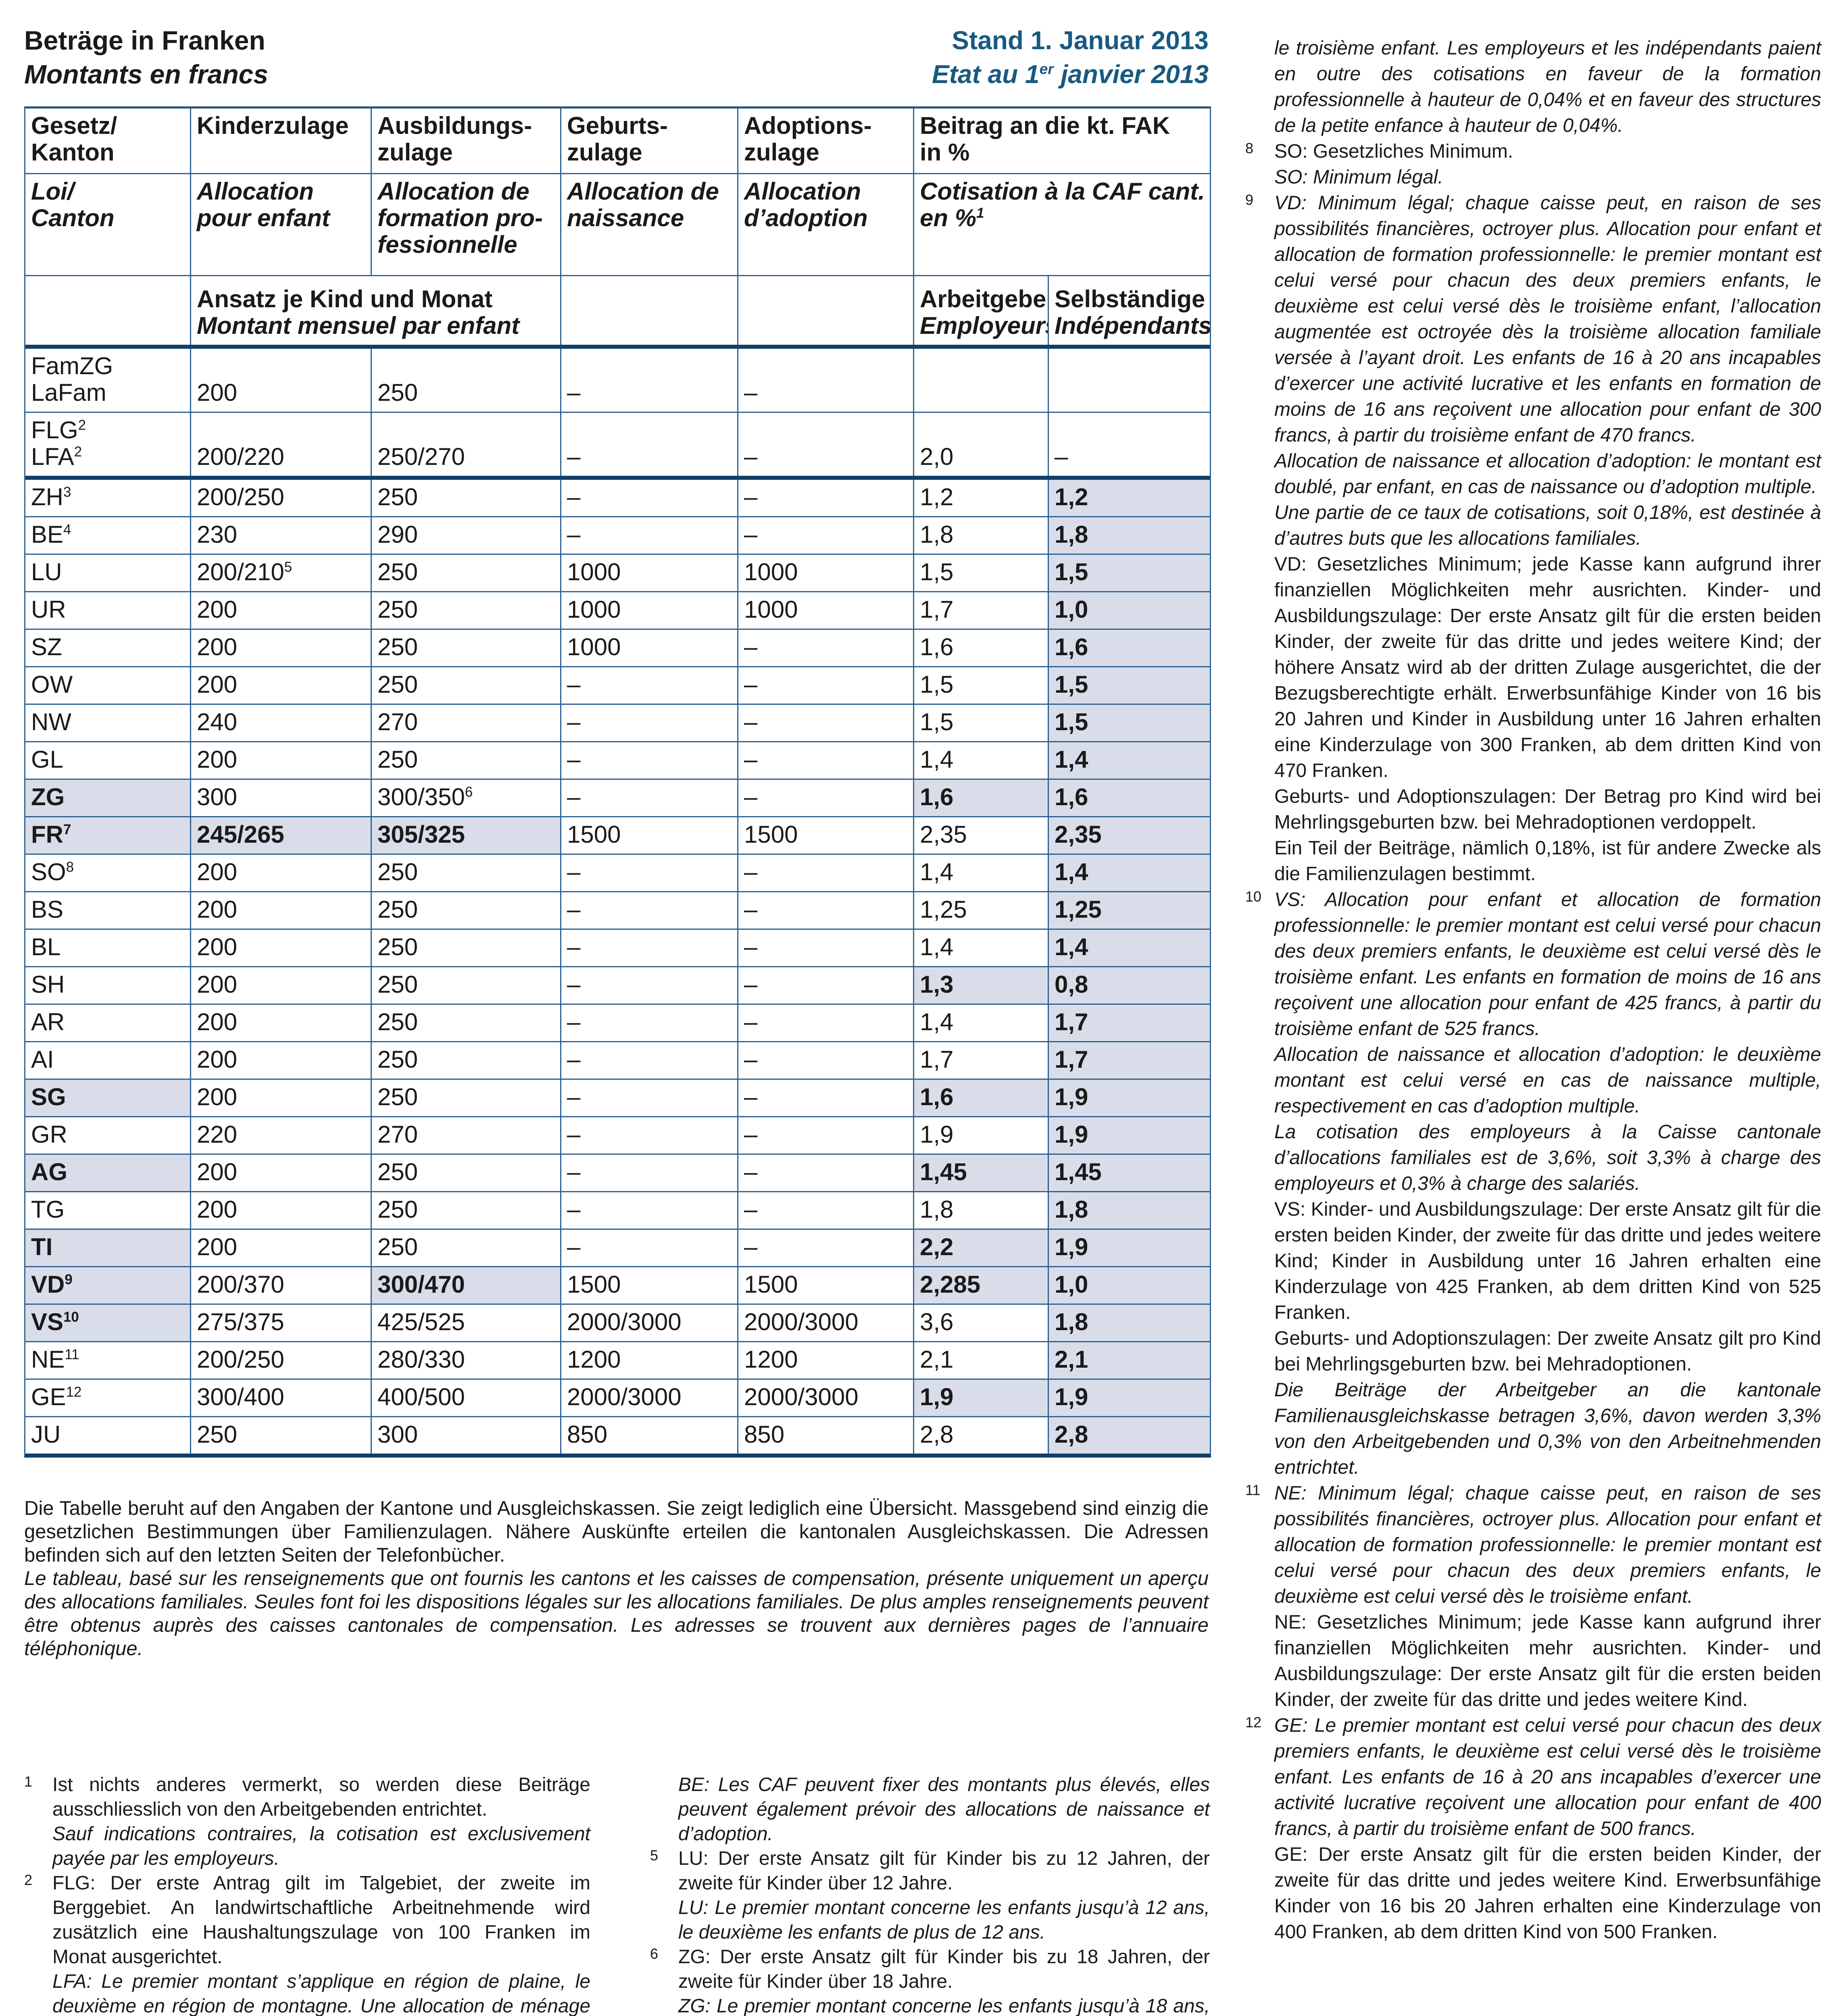 The height and width of the screenshot is (2016, 1828). What do you see at coordinates (649, 648) in the screenshot?
I see `birth-allowance-cell: 1000` at bounding box center [649, 648].